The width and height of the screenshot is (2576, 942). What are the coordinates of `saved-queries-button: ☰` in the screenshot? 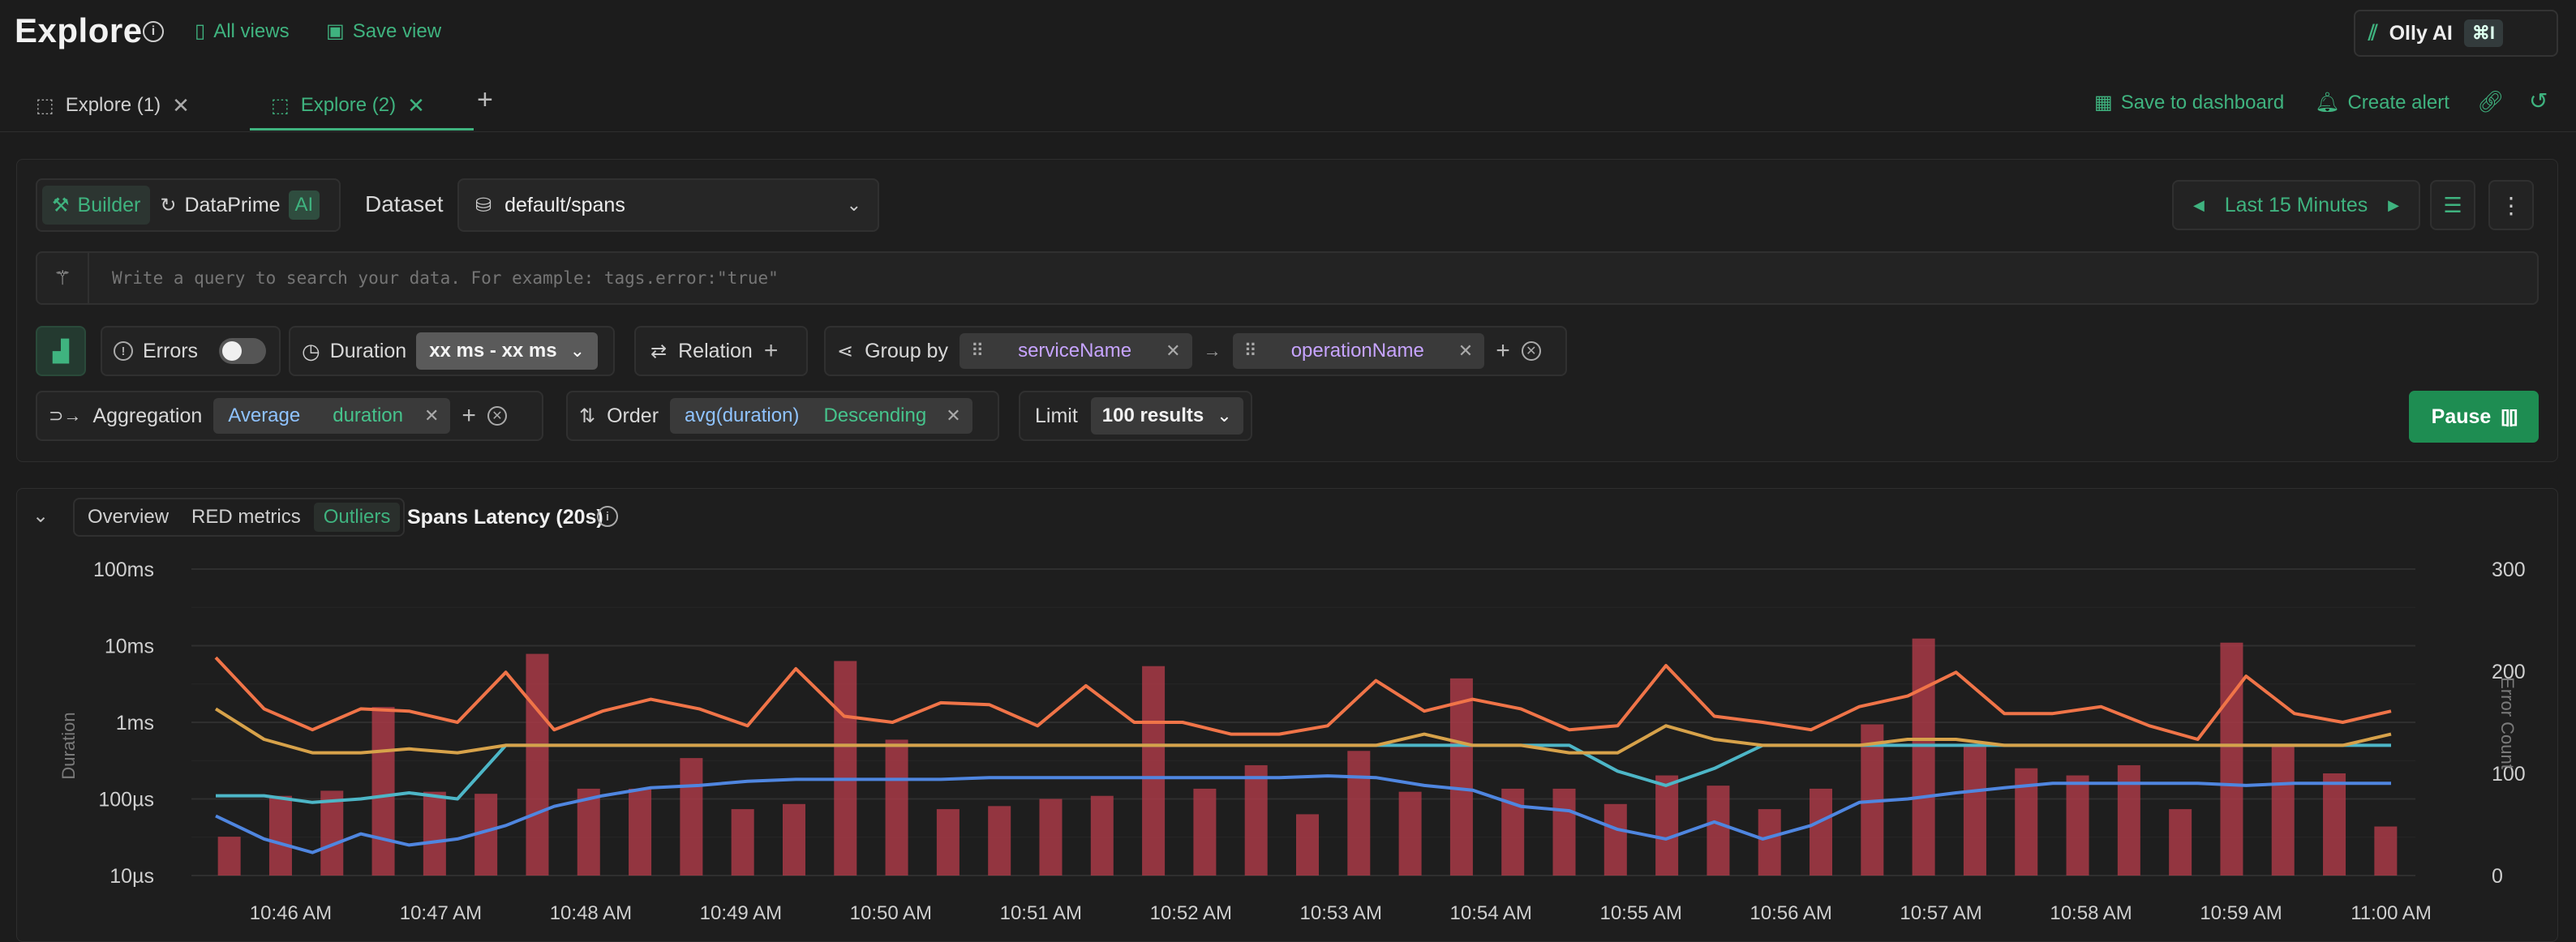 It's located at (2452, 205).